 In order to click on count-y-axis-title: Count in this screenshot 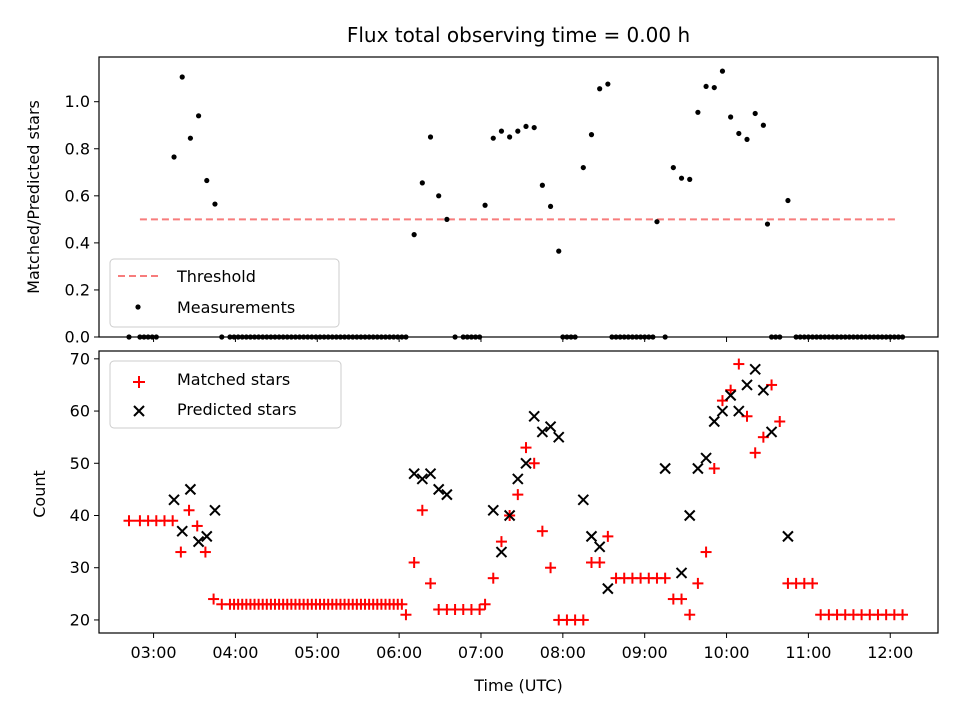, I will do `click(39, 494)`.